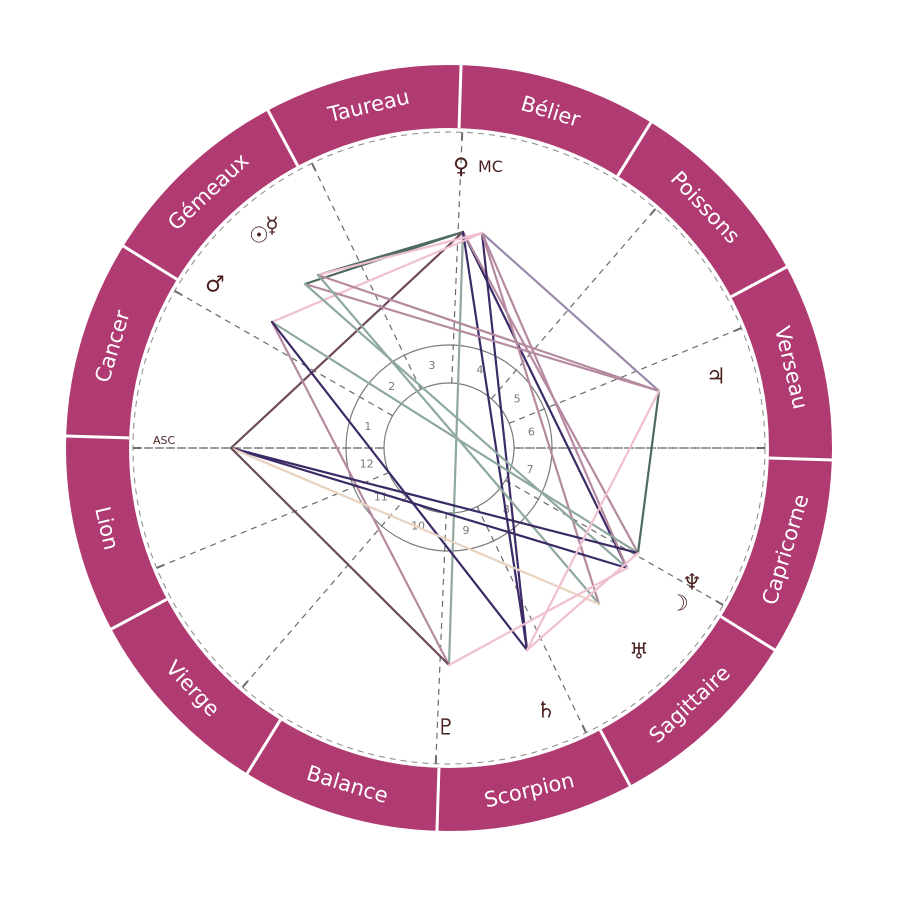  I want to click on house-number-2: 2, so click(391, 386).